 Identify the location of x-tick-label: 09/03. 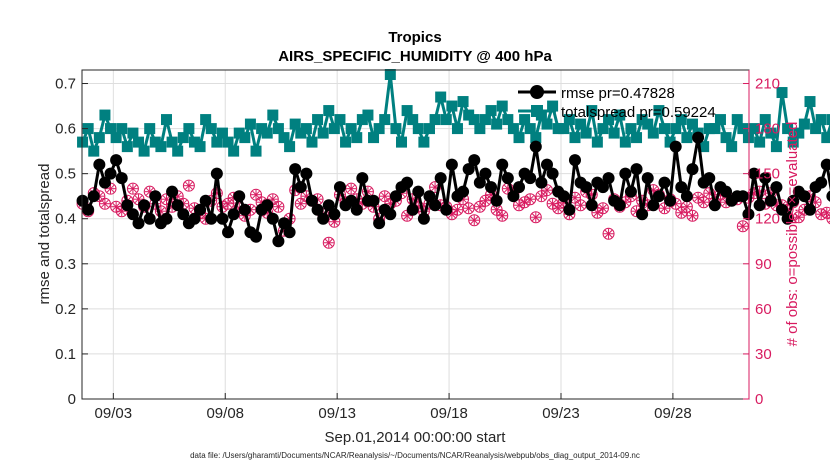
(114, 413).